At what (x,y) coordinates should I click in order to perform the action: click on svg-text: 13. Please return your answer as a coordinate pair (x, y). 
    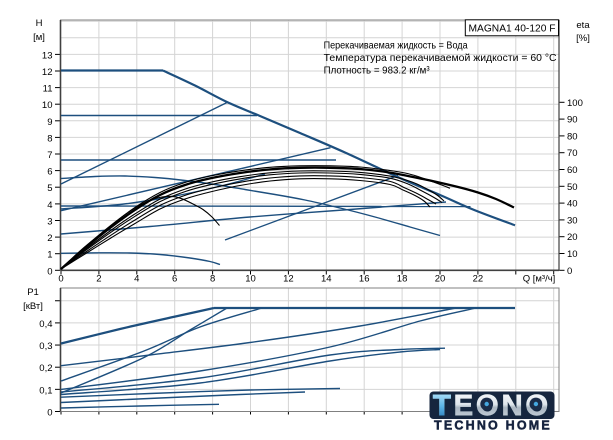
    Looking at the image, I should click on (47, 55).